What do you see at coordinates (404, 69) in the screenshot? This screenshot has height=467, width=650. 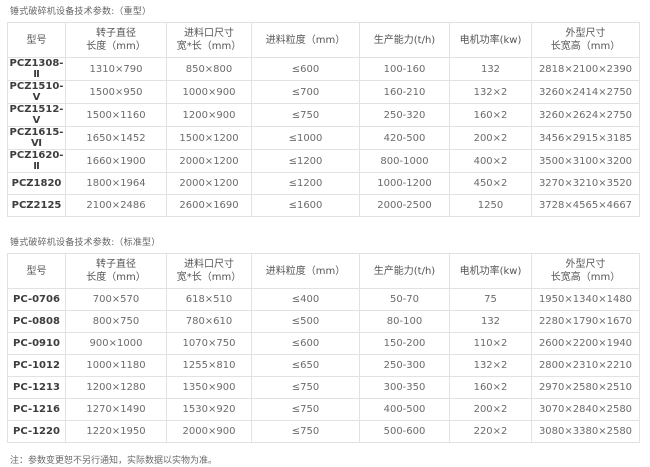 I see `cell-capacity: 100-160` at bounding box center [404, 69].